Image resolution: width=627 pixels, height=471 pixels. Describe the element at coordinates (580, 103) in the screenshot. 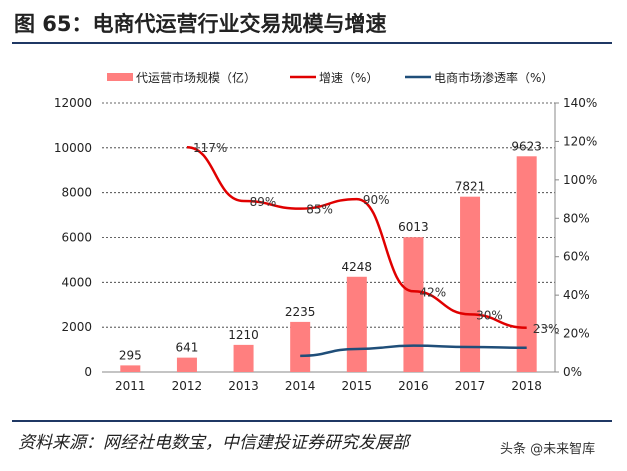

I see `right-tick-label: 140%` at that location.